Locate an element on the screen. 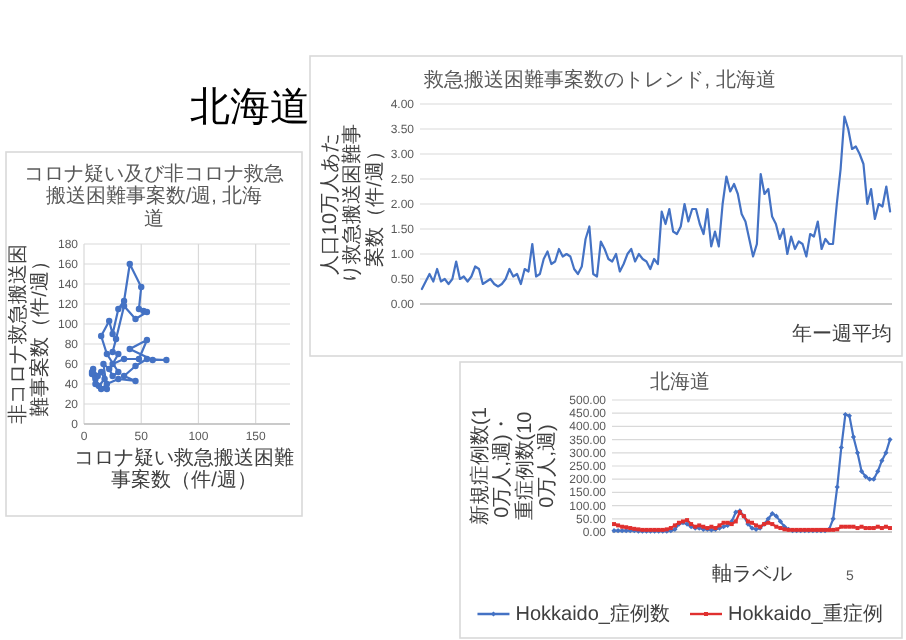  ylabel: 新規症例数(10万人,週)・重症例数(100万人,週) is located at coordinates (515, 466).